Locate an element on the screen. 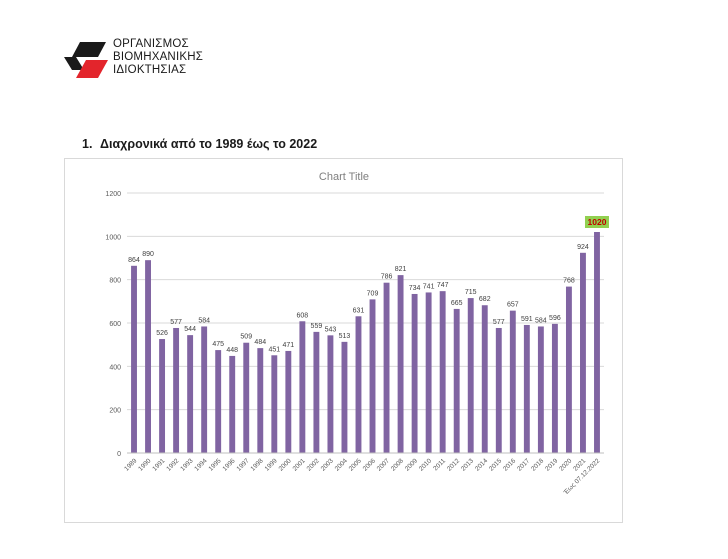 The height and width of the screenshot is (559, 728). x-tick-label: 2015 is located at coordinates (495, 464).